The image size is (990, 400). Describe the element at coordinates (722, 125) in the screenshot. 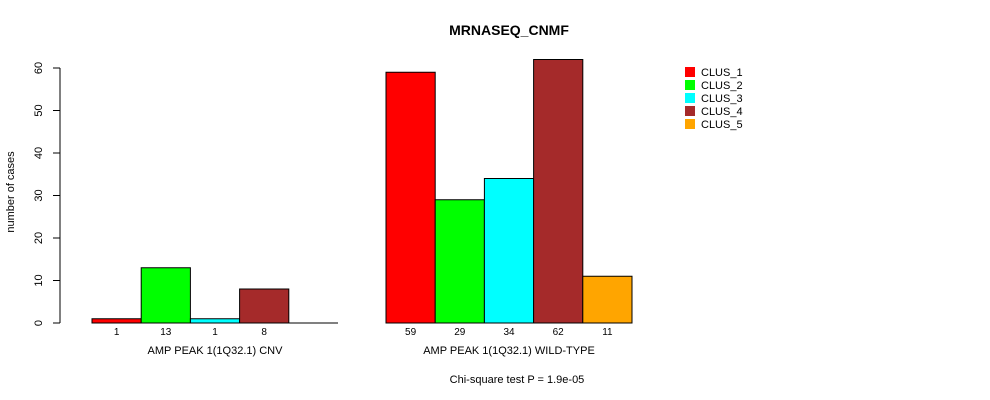

I see `legend-label: CLUS_5` at that location.